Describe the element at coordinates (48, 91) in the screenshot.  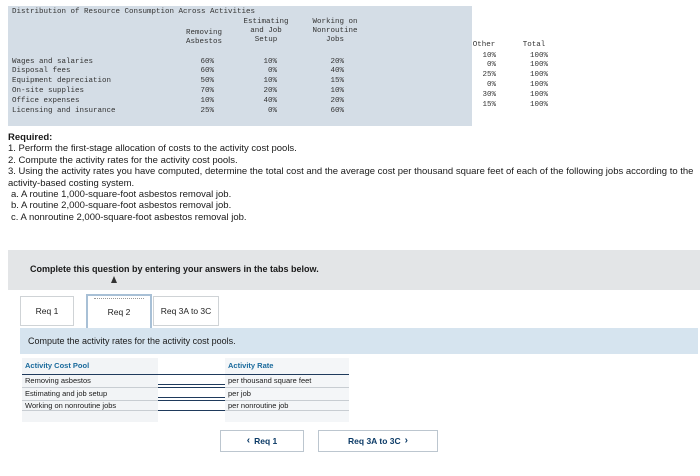
I see `row-label-supplies: On-site supplies` at that location.